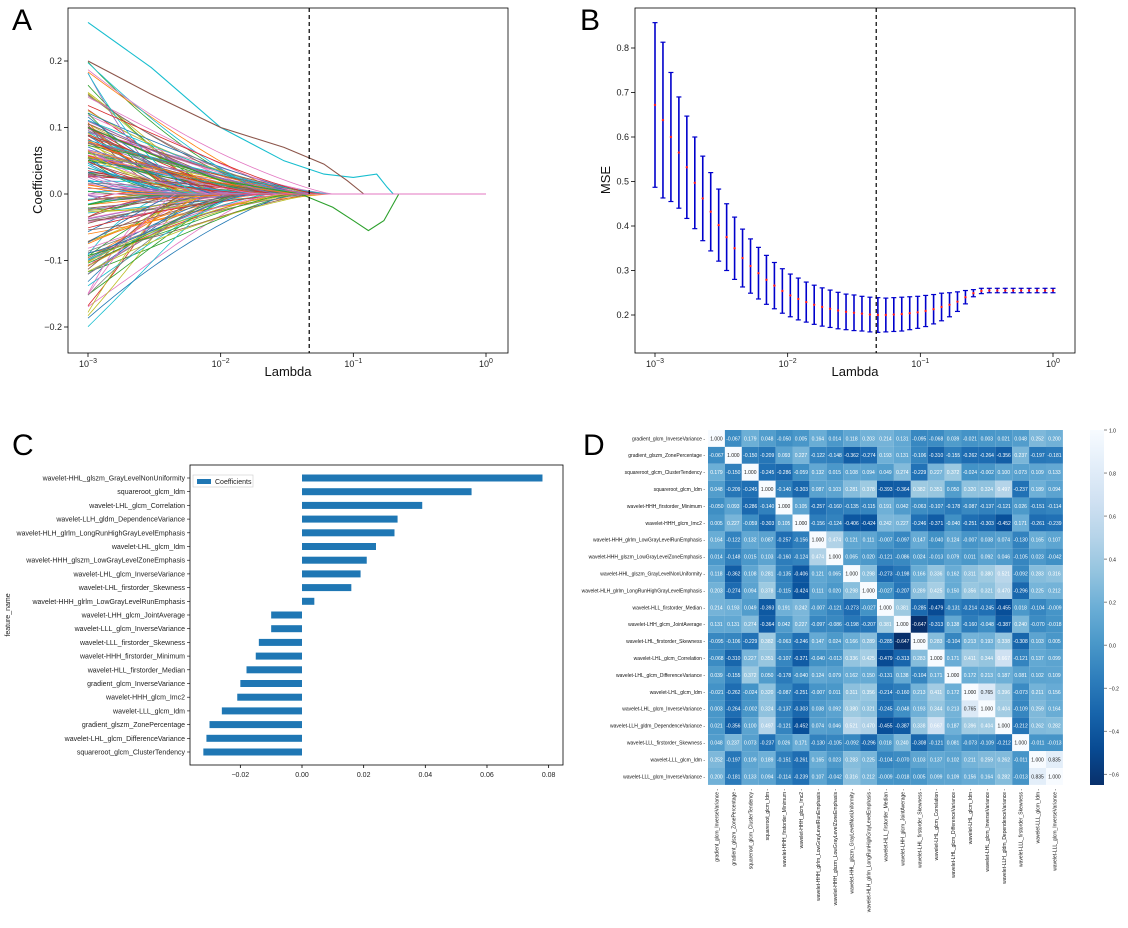 The image size is (1128, 928). What do you see at coordinates (868, 642) in the screenshot?
I see `panel-d-cell-value: 0.289` at bounding box center [868, 642].